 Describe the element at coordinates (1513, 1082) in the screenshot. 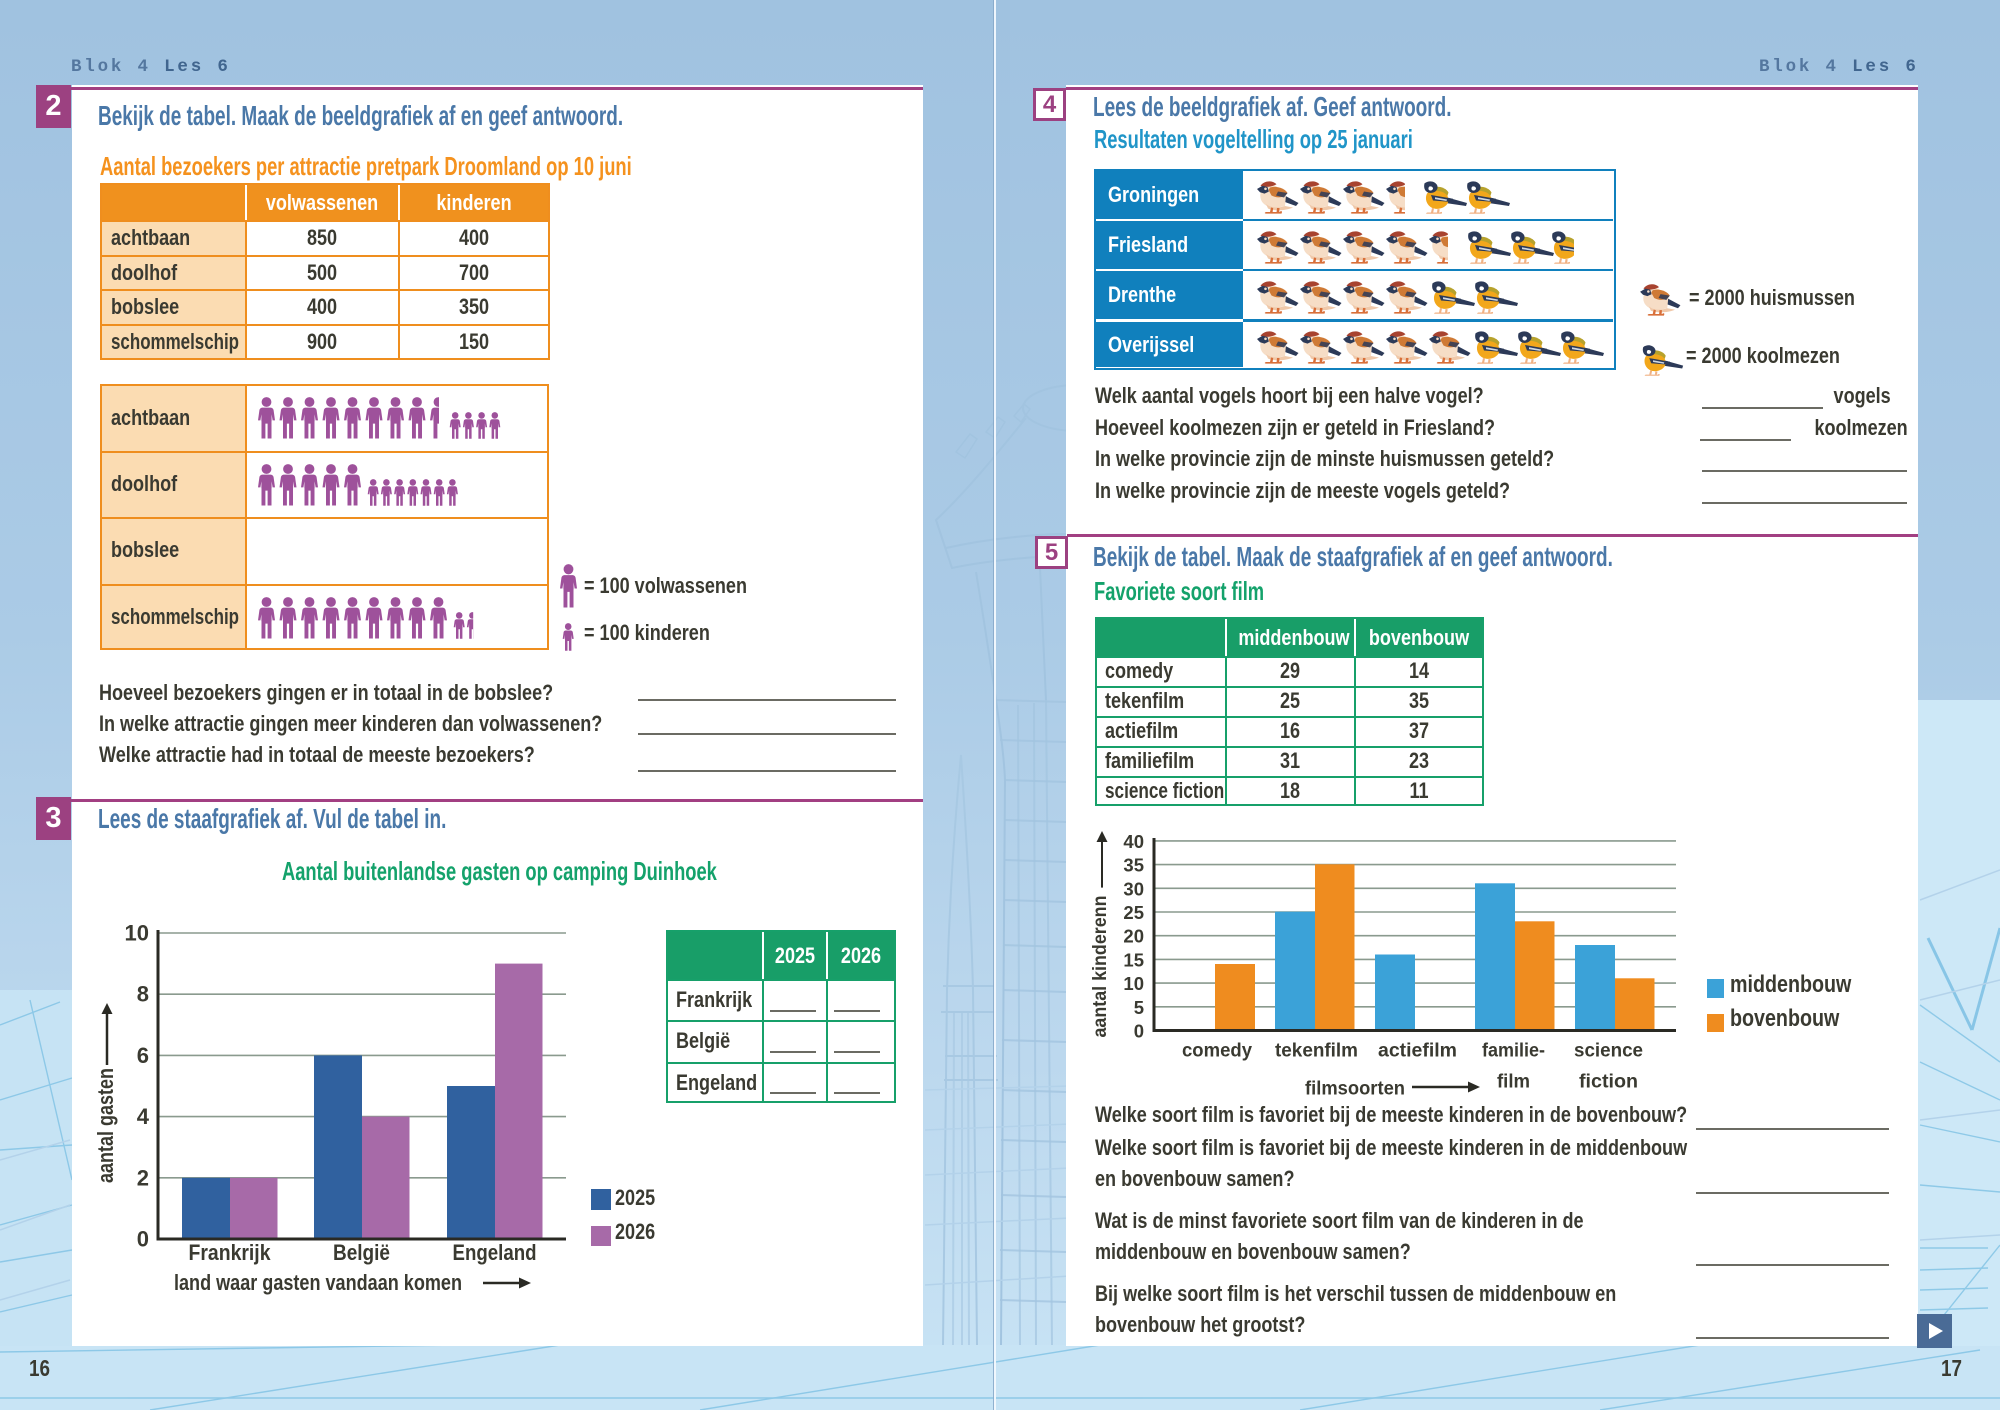

I see `svg-text: film` at that location.